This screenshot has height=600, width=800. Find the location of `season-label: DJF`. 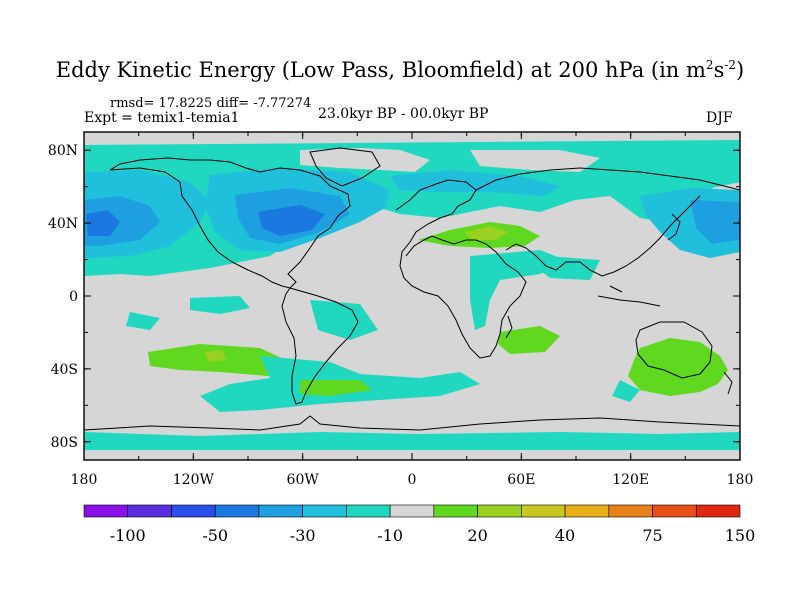

season-label: DJF is located at coordinates (719, 118).